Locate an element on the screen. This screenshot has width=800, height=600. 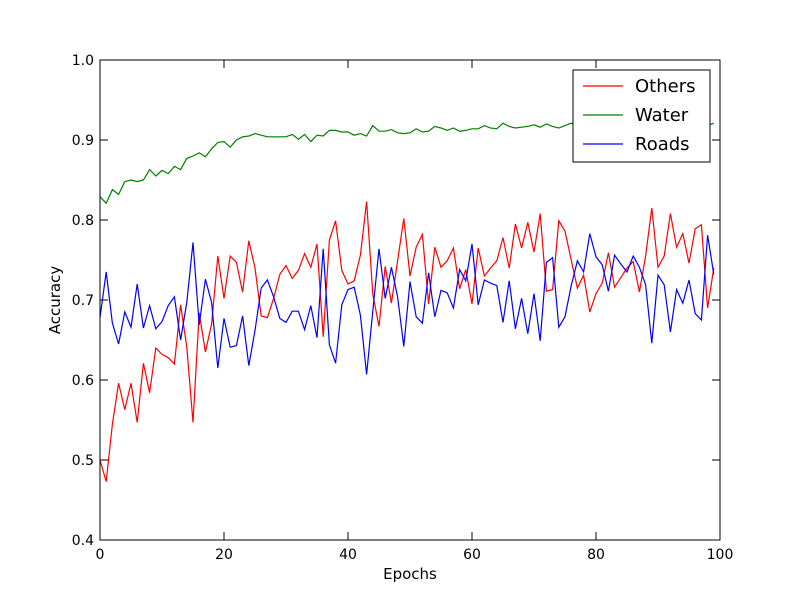
legend-label-water: Water is located at coordinates (662, 115).